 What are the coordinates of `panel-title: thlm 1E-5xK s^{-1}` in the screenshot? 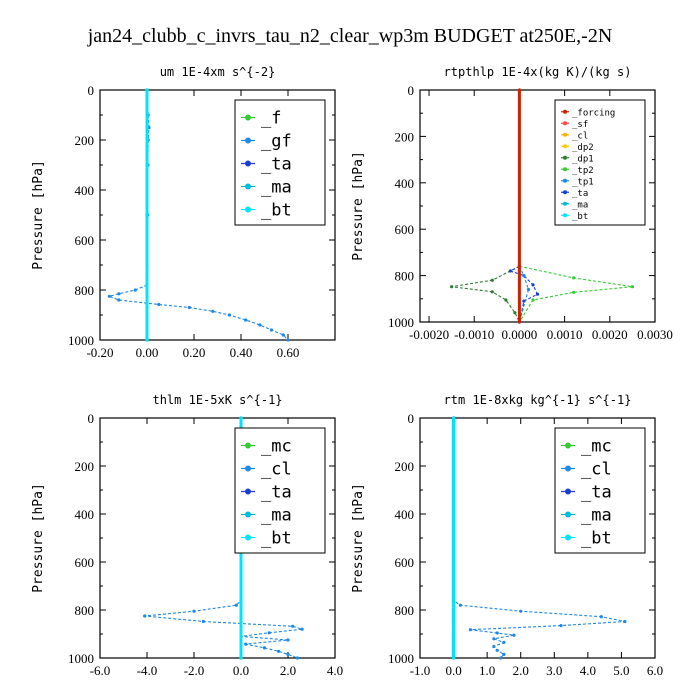 It's located at (217, 400).